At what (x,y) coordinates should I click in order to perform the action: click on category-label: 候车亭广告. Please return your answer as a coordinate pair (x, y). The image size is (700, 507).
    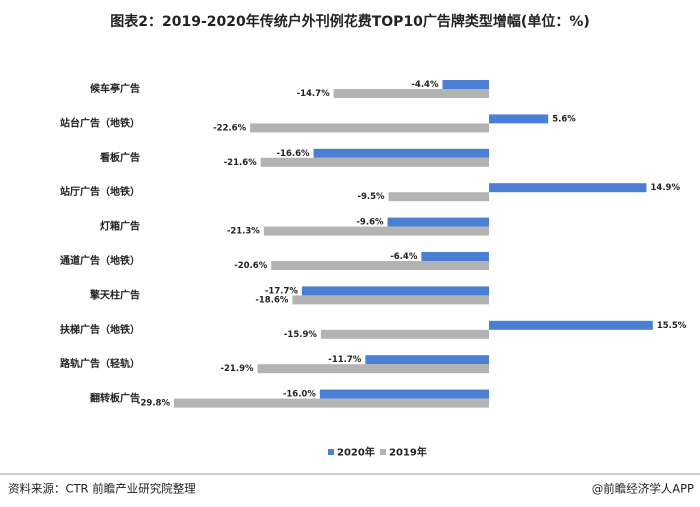
    Looking at the image, I should click on (115, 88).